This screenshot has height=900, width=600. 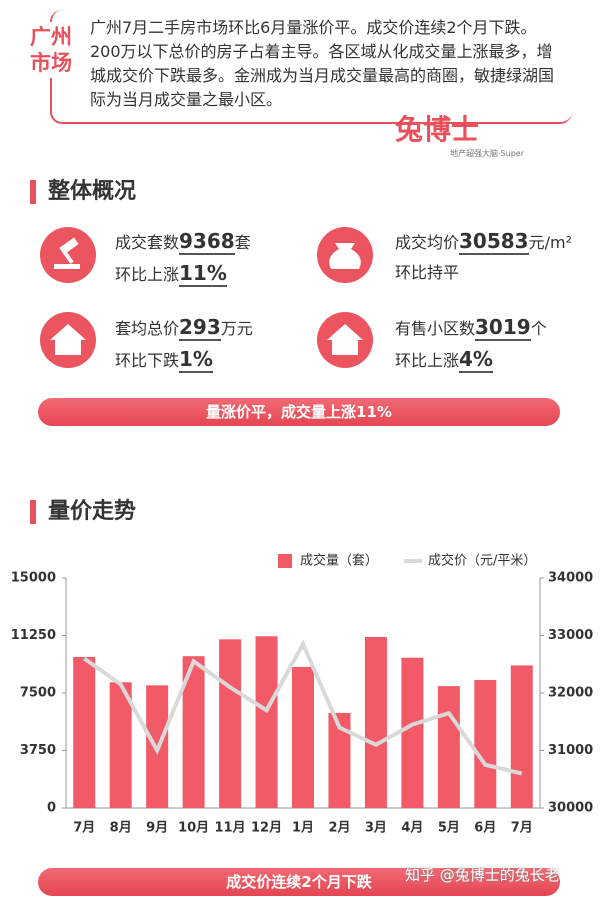 I want to click on y-tick-label: 0, so click(x=51, y=808).